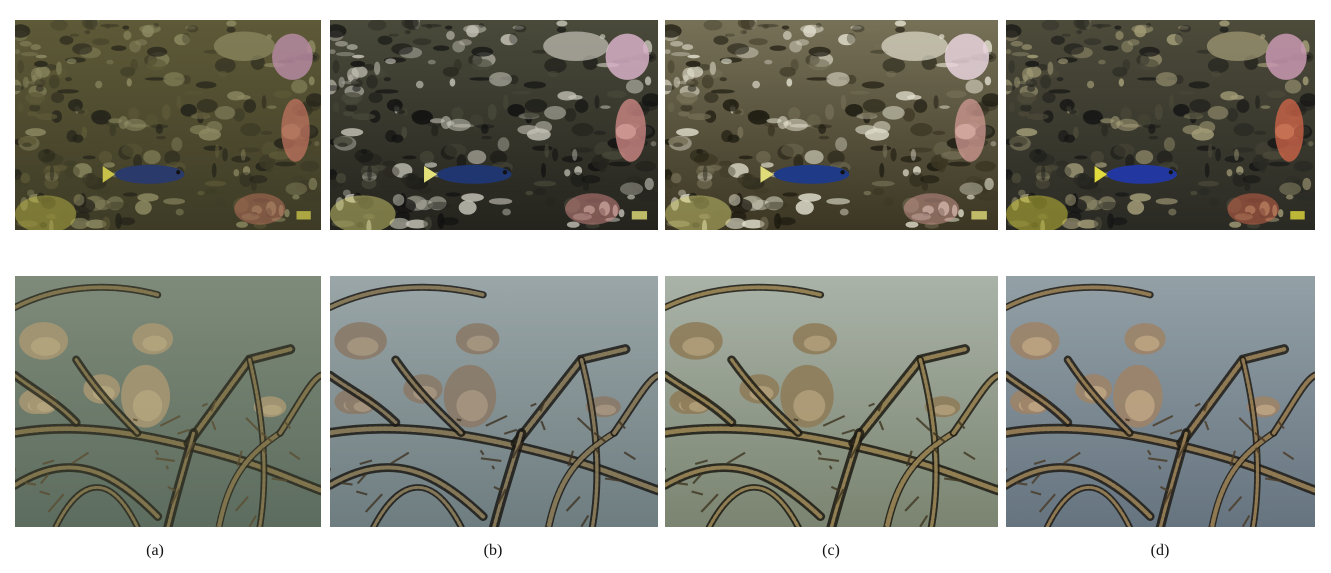 This screenshot has height=573, width=1331. What do you see at coordinates (168, 401) in the screenshot?
I see `branches-scene-a` at bounding box center [168, 401].